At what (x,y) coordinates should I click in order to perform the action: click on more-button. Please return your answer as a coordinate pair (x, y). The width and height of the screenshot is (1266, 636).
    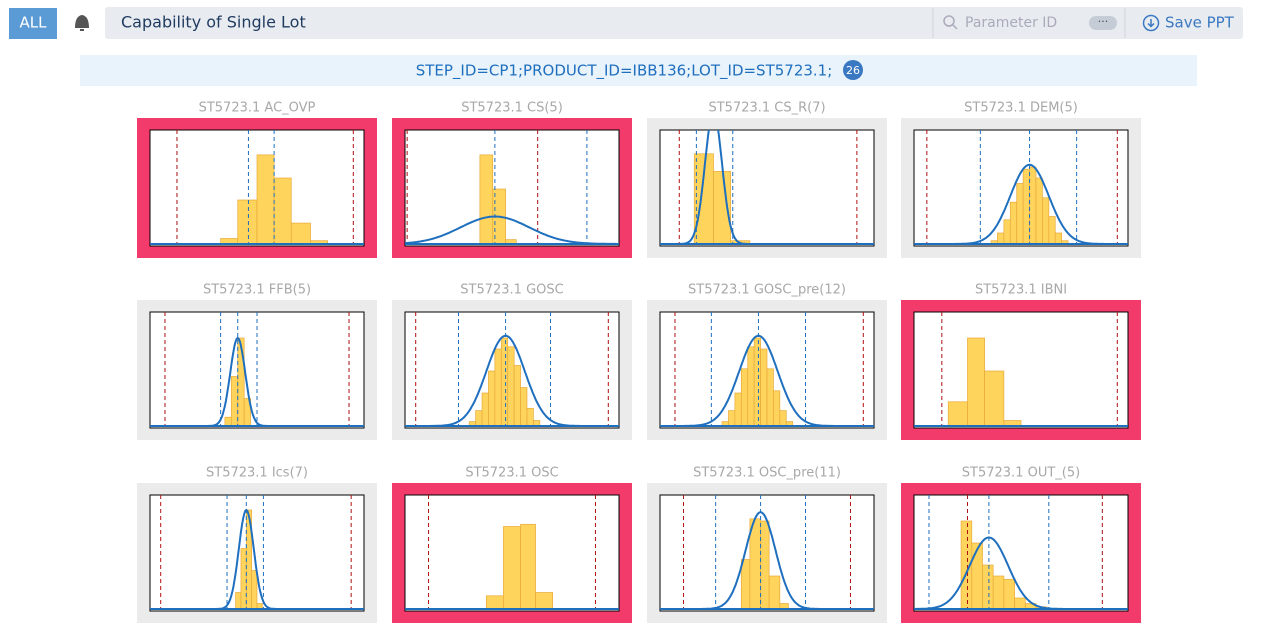
    Looking at the image, I should click on (1103, 23).